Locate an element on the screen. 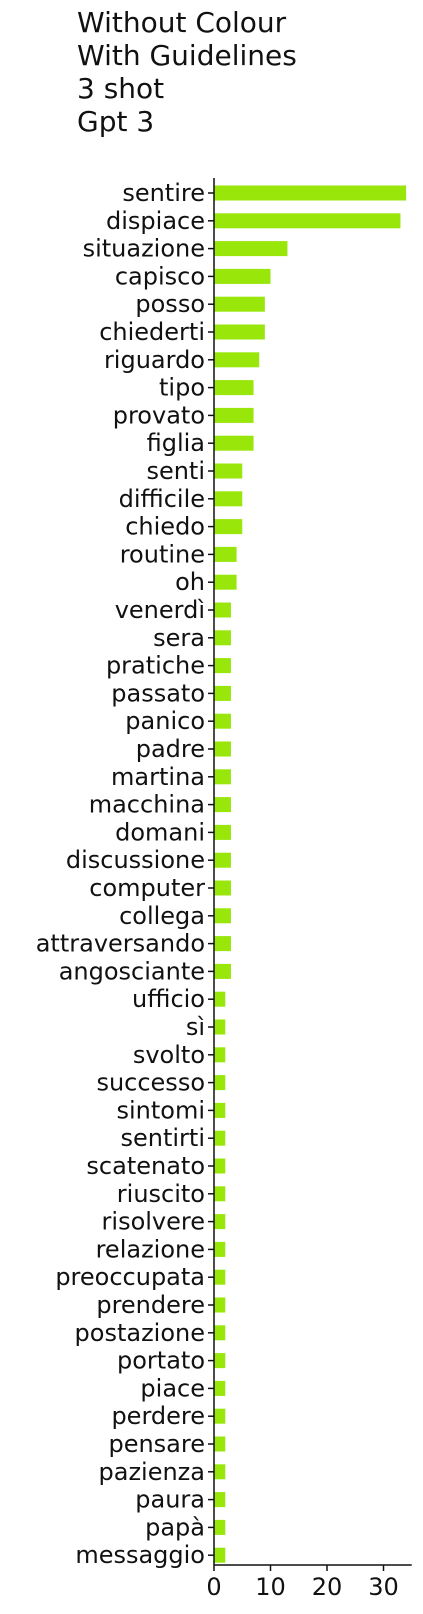  category-label: oh is located at coordinates (190, 582).